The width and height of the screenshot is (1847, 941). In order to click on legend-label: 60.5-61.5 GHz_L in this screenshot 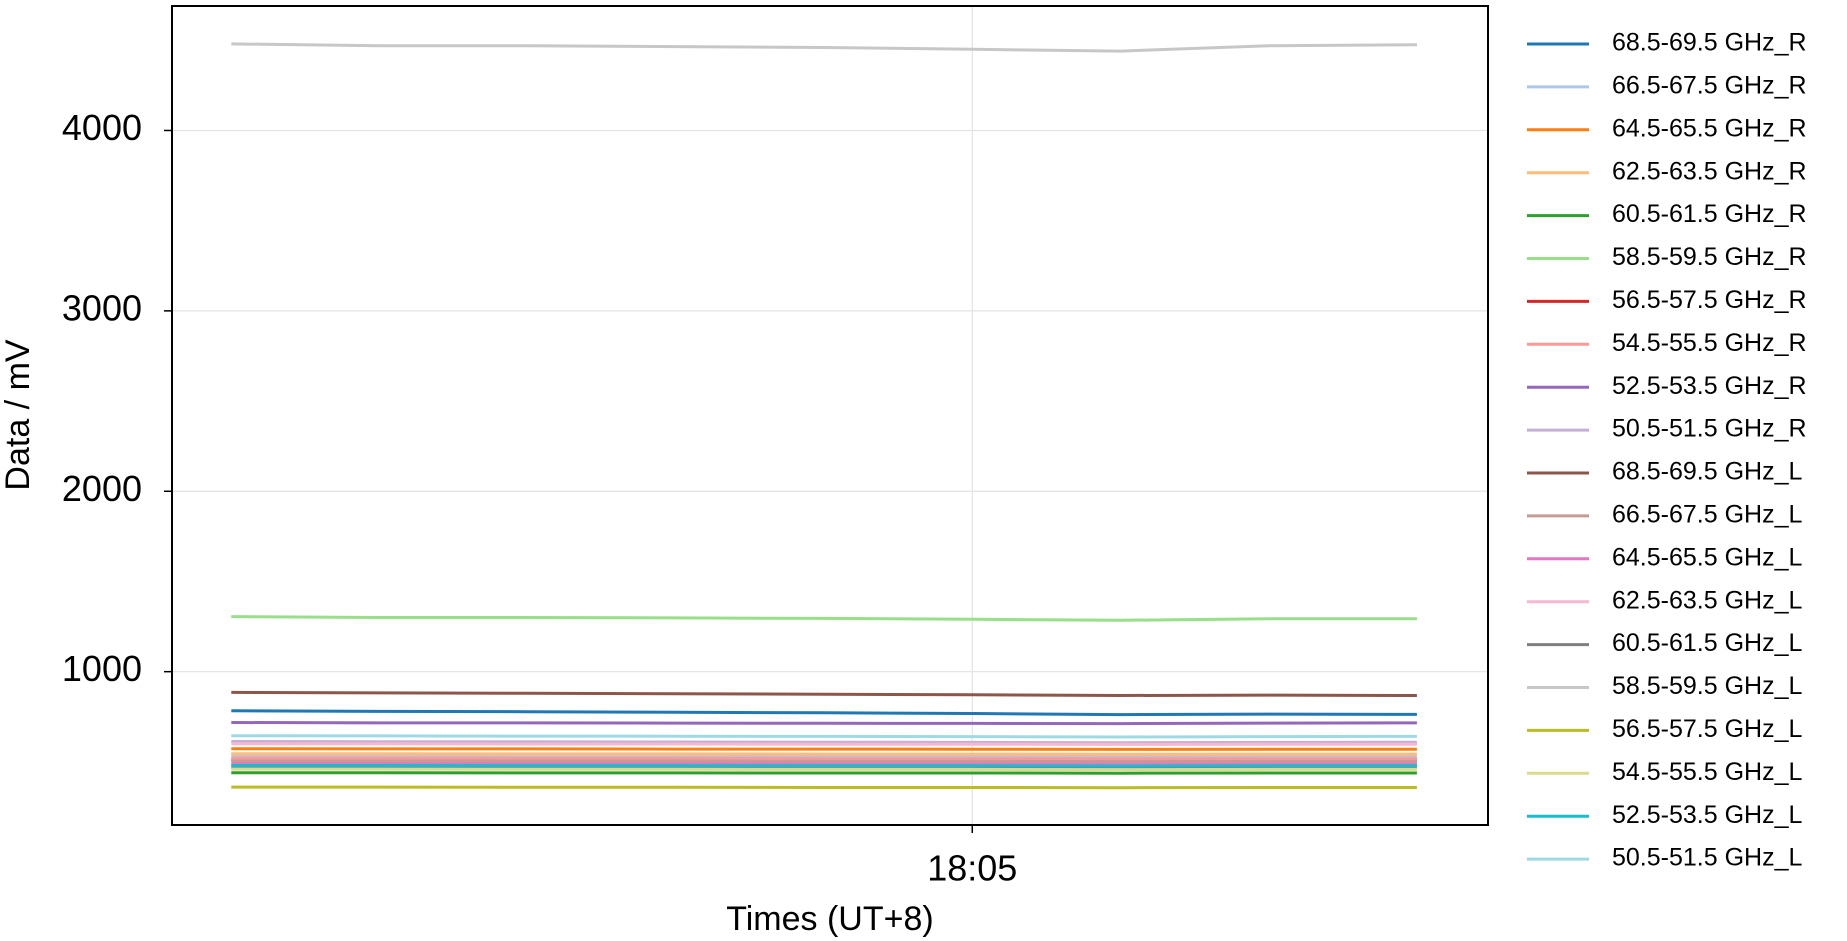, I will do `click(1707, 643)`.